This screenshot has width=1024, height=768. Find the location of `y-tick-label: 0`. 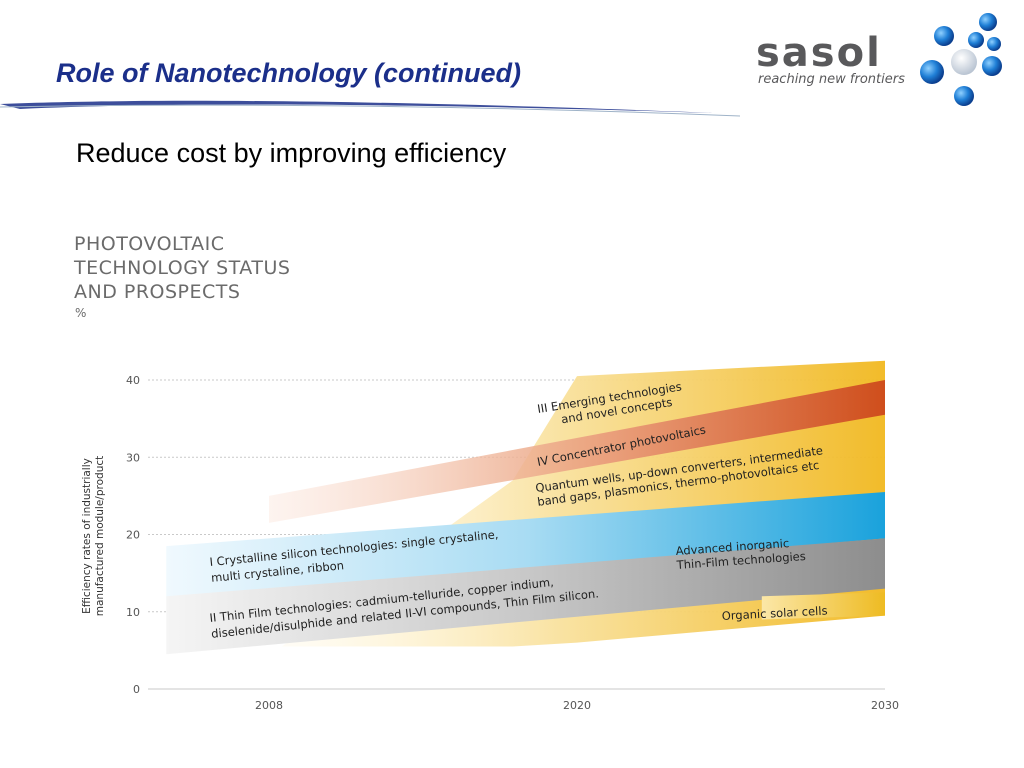

y-tick-label: 0 is located at coordinates (136, 689).